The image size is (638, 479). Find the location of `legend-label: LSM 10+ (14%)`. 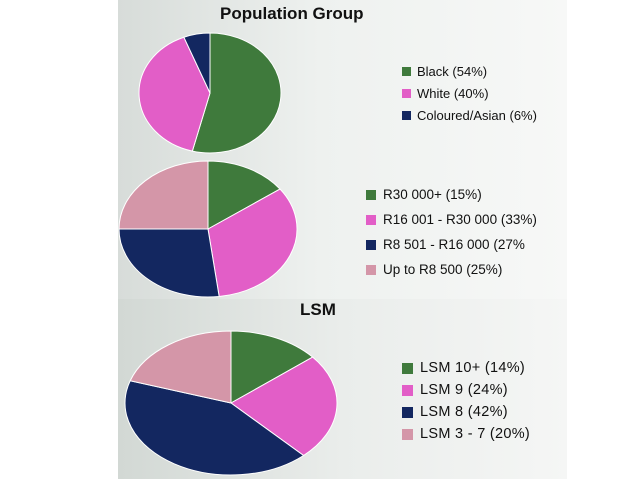

legend-label: LSM 10+ (14%) is located at coordinates (473, 368).